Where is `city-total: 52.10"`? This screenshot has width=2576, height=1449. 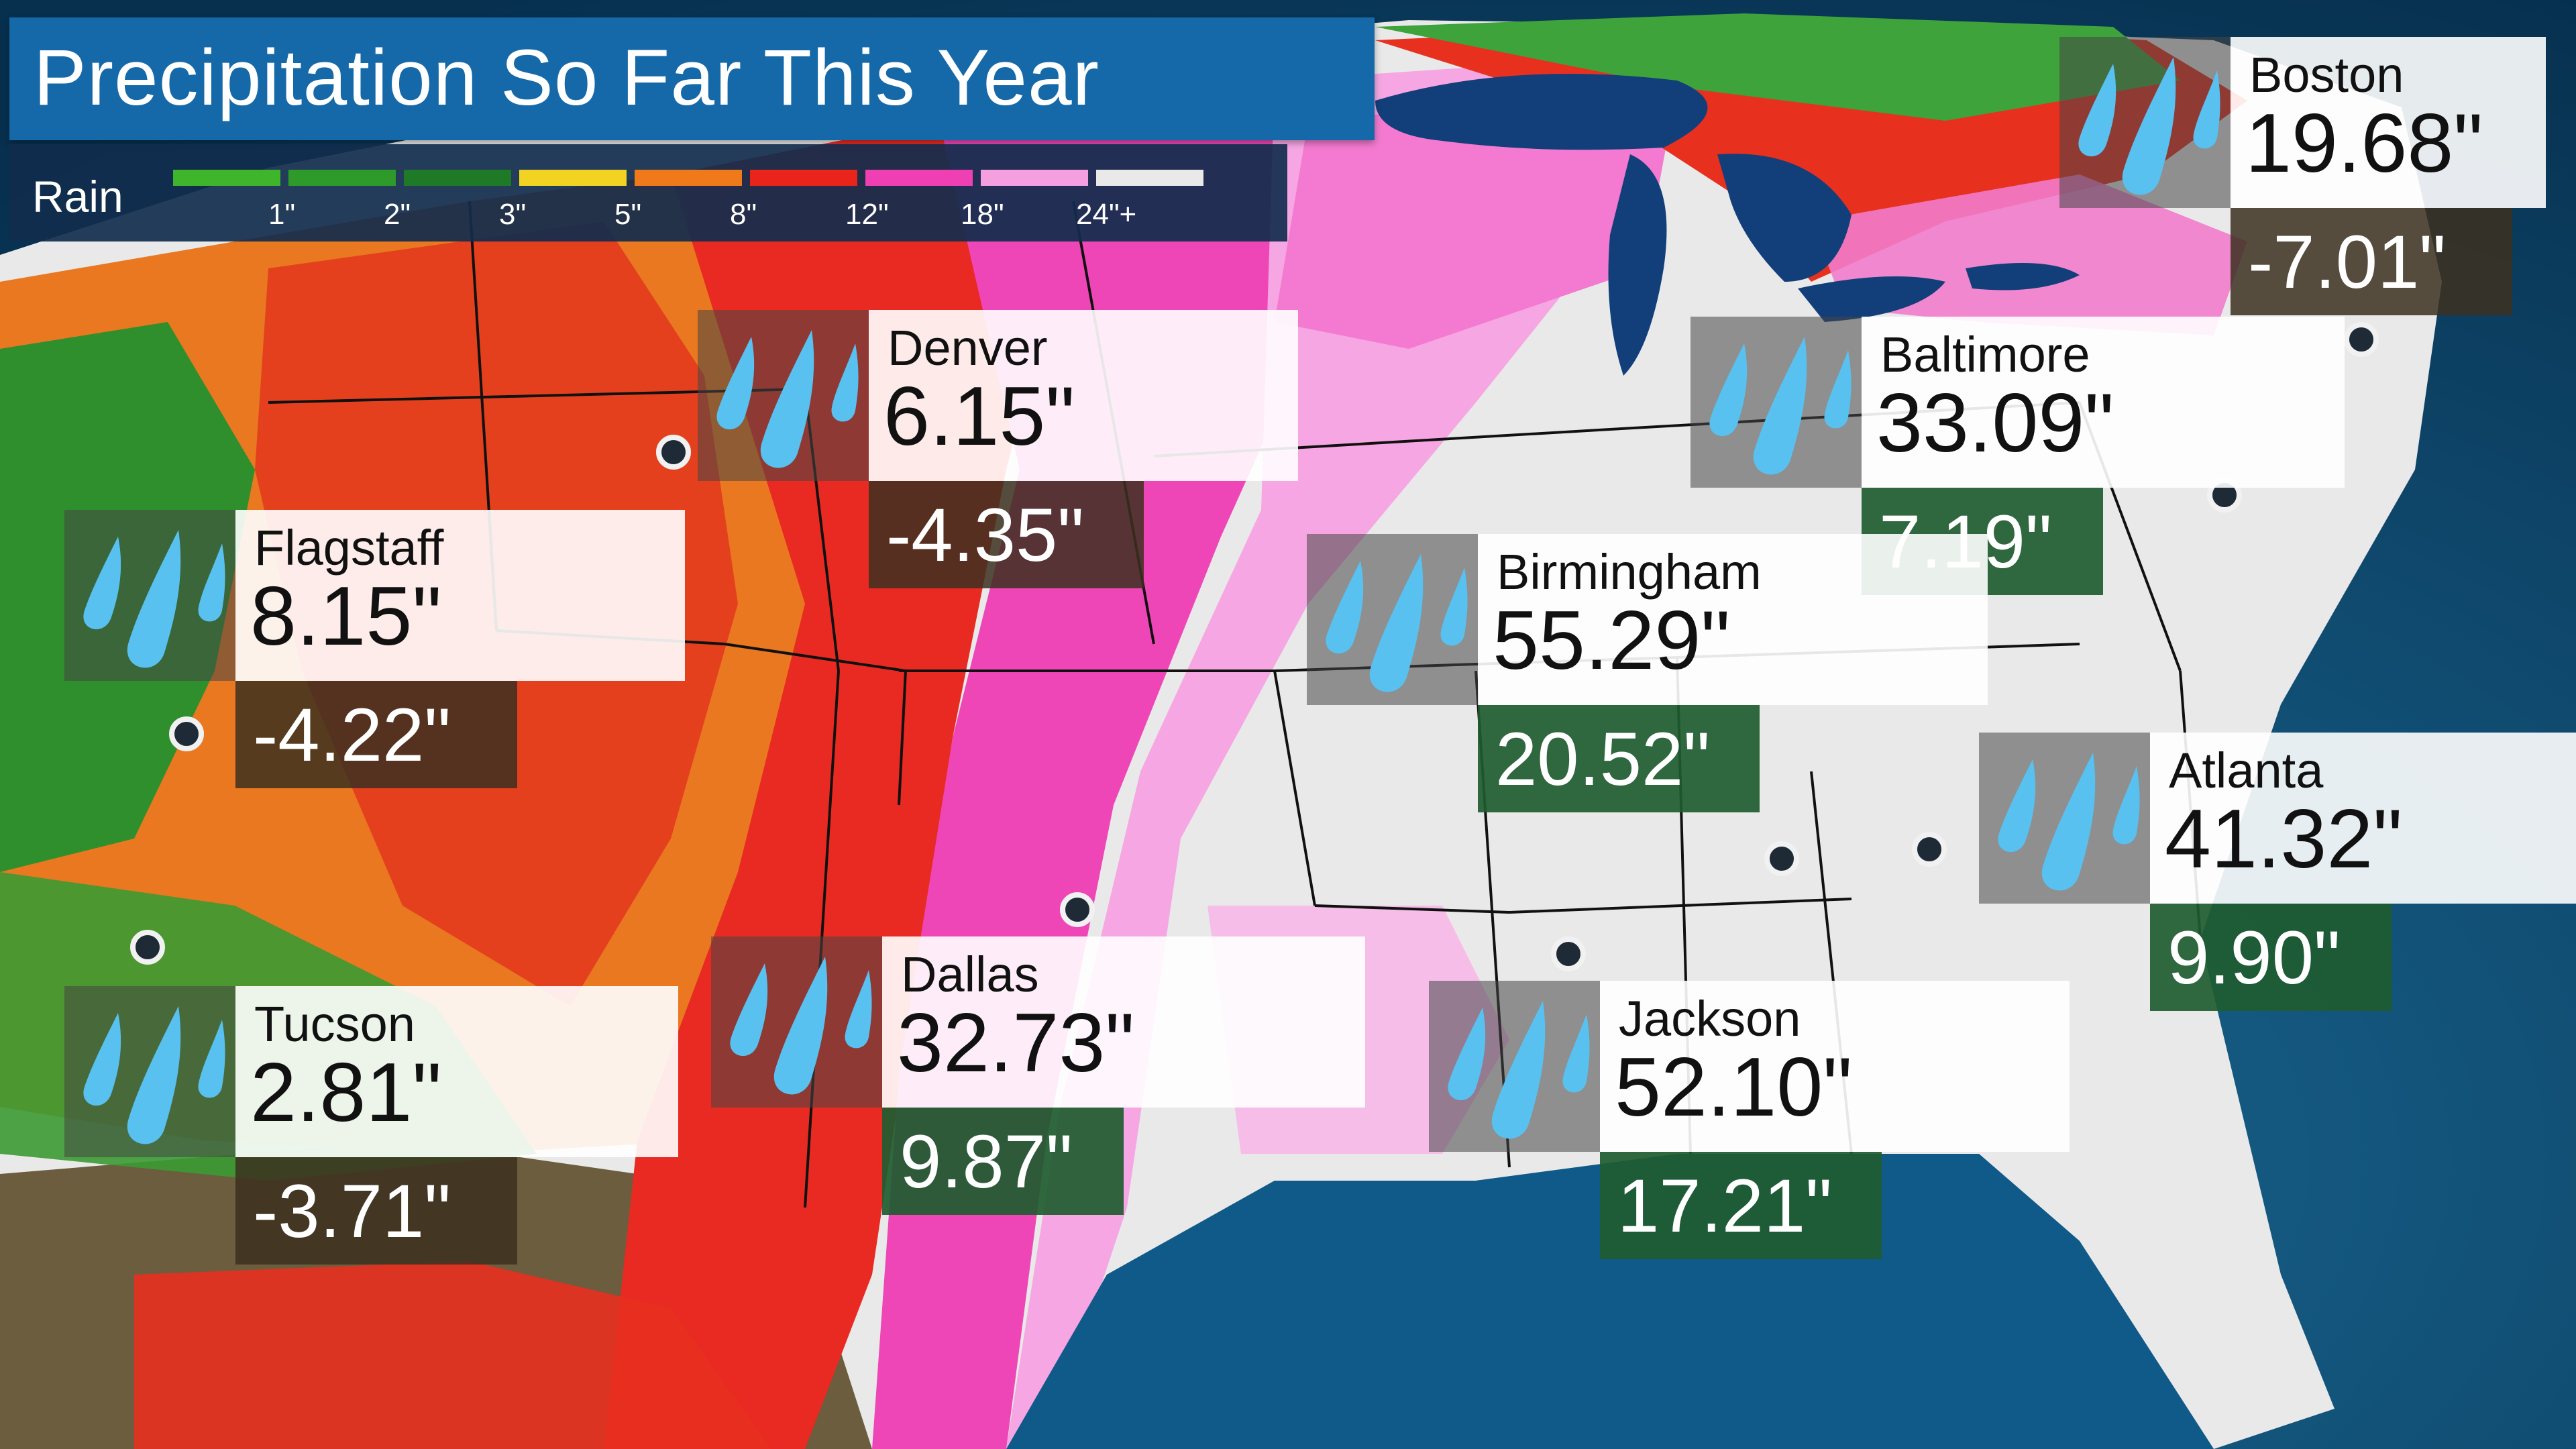 city-total: 52.10" is located at coordinates (1734, 1087).